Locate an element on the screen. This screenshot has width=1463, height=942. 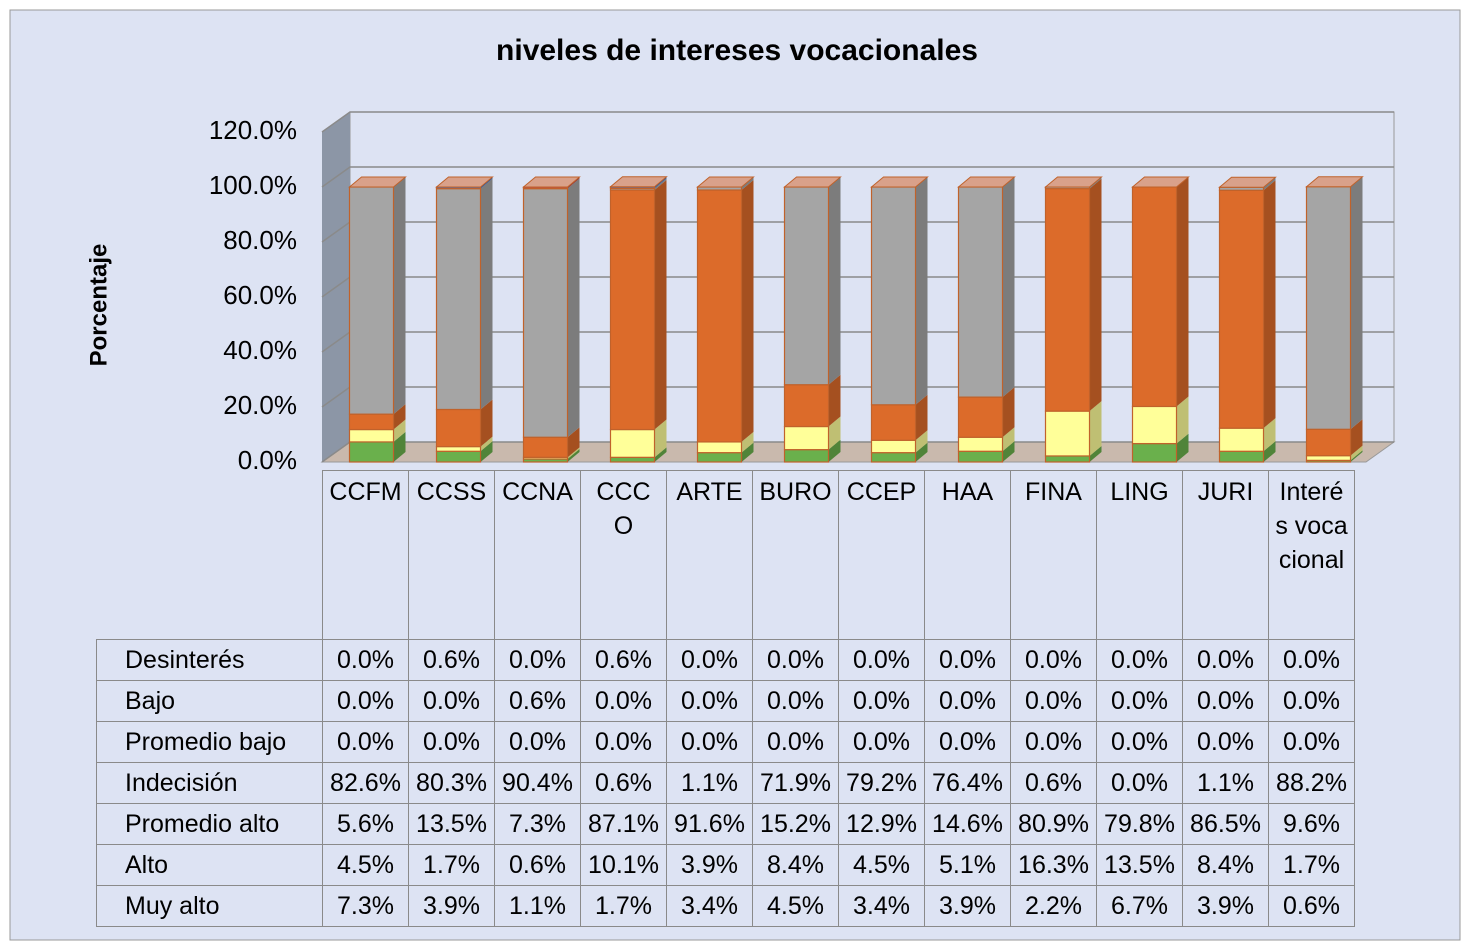
table-cell: 10.1% is located at coordinates (623, 865).